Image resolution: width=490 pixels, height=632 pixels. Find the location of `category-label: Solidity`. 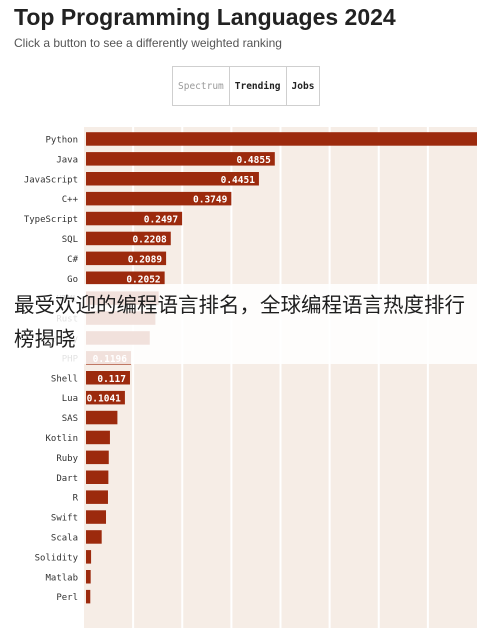

category-label: Solidity is located at coordinates (57, 558).